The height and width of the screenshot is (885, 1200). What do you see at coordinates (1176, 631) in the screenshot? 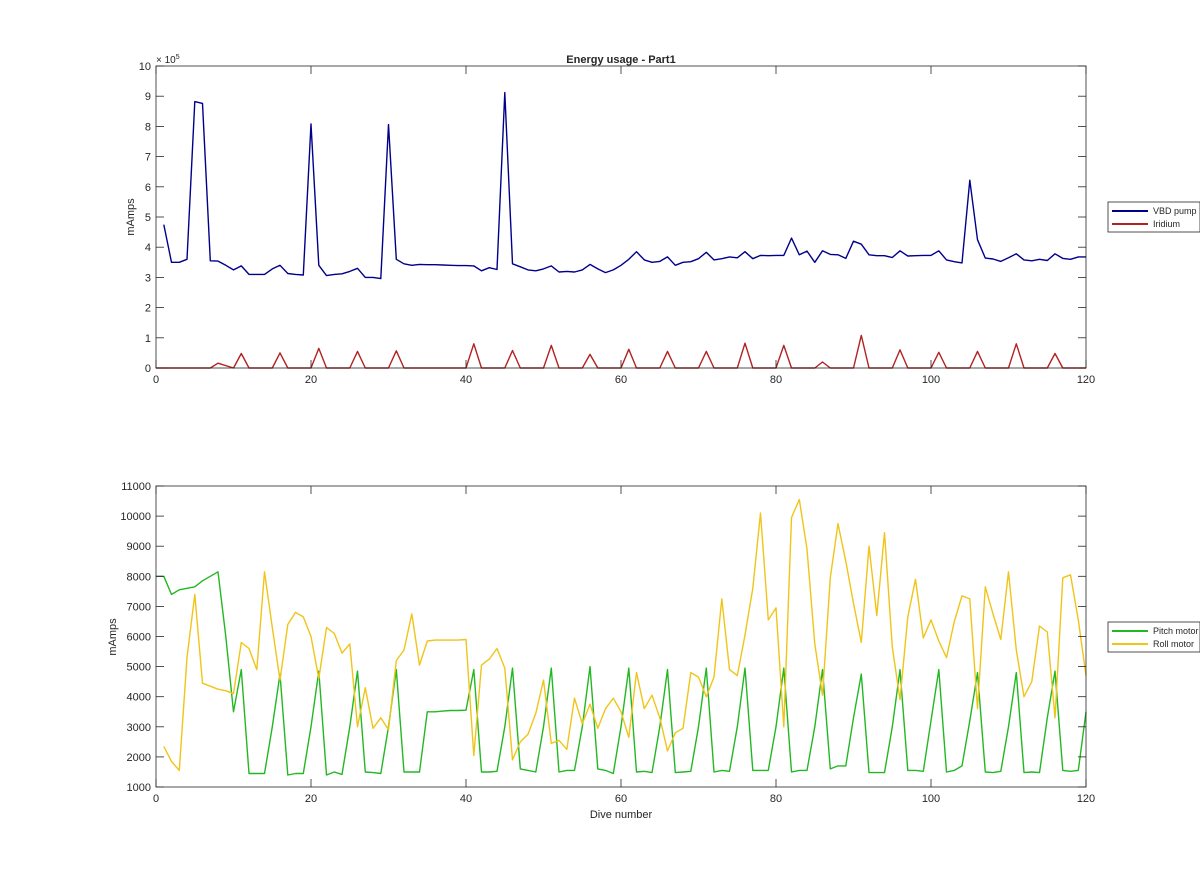
I see `legend-label-pitch-motor: Pitch motor` at bounding box center [1176, 631].